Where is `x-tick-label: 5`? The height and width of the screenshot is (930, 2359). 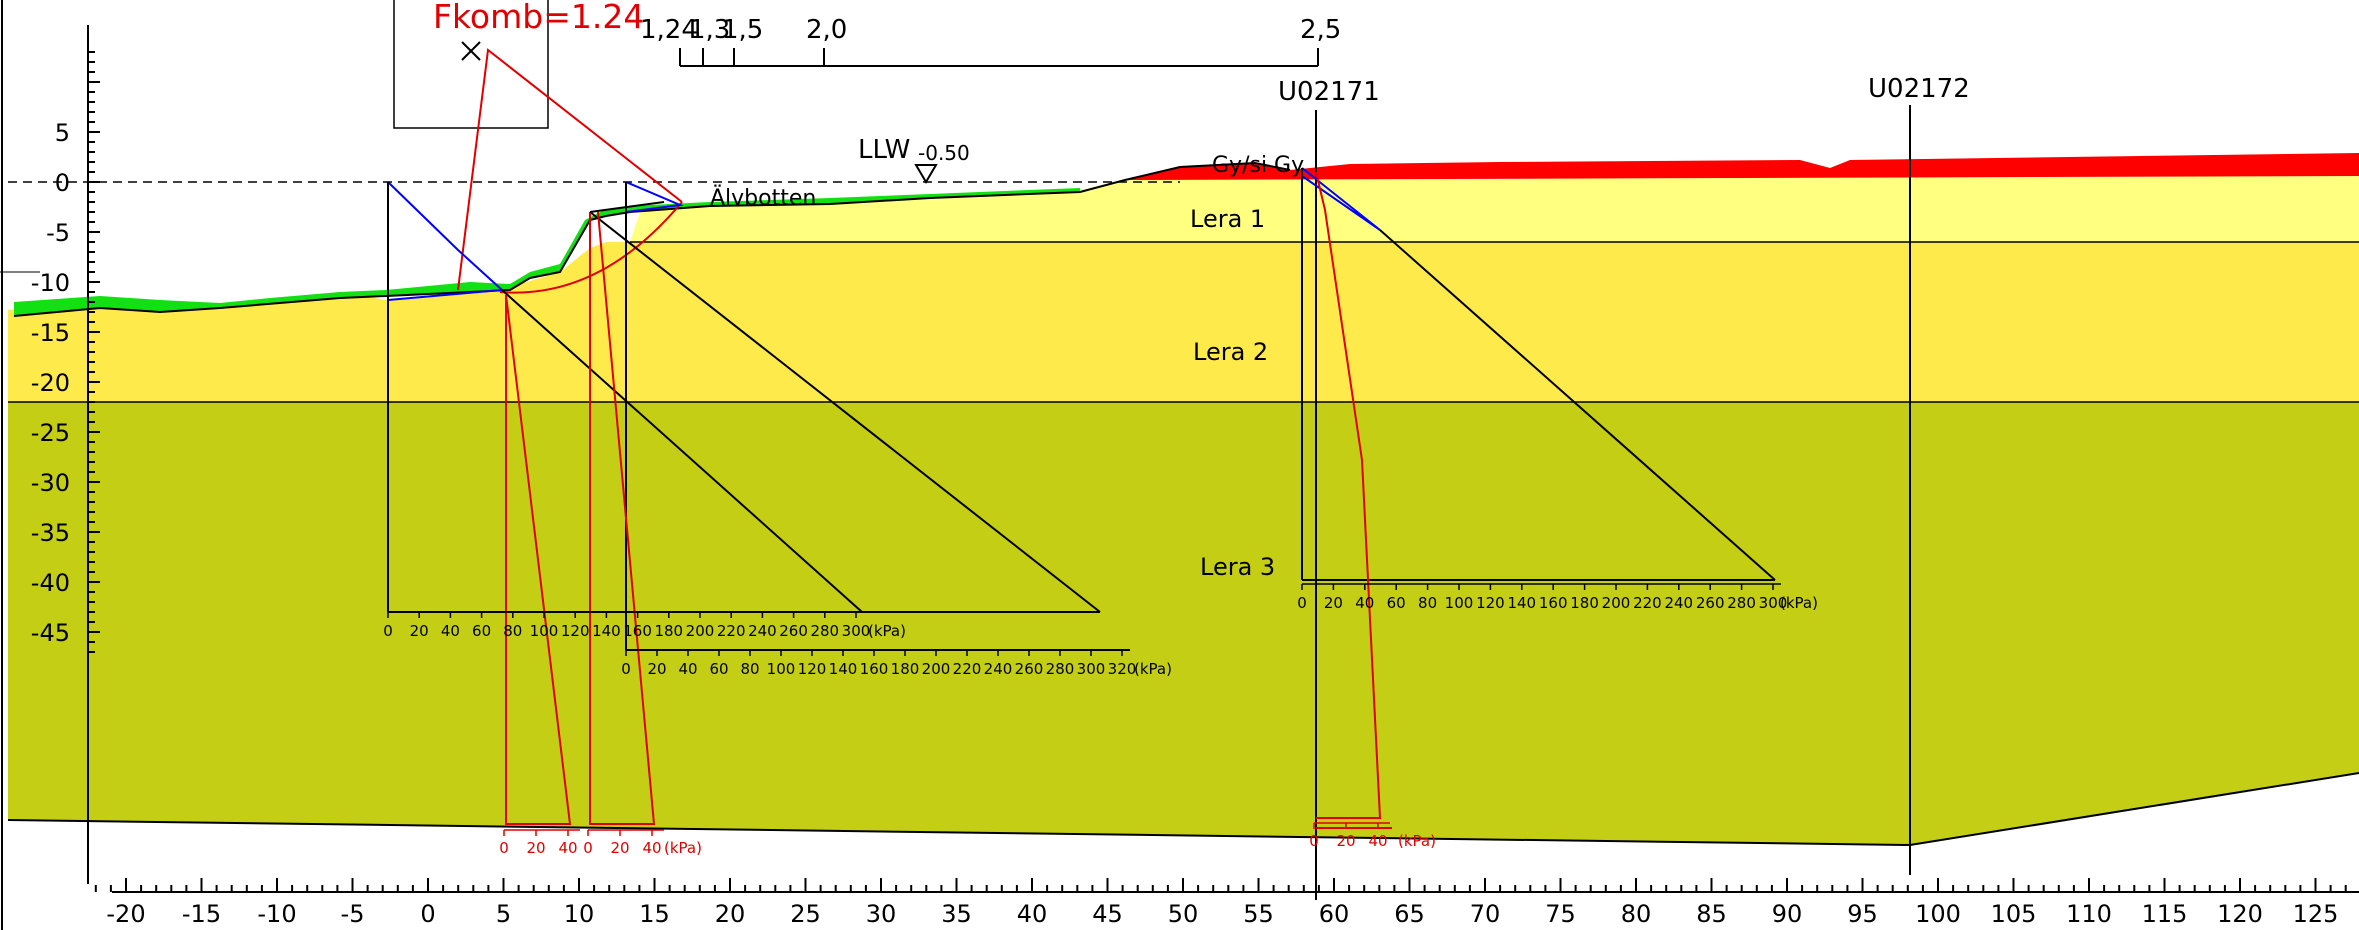
x-tick-label: 5 is located at coordinates (503, 914).